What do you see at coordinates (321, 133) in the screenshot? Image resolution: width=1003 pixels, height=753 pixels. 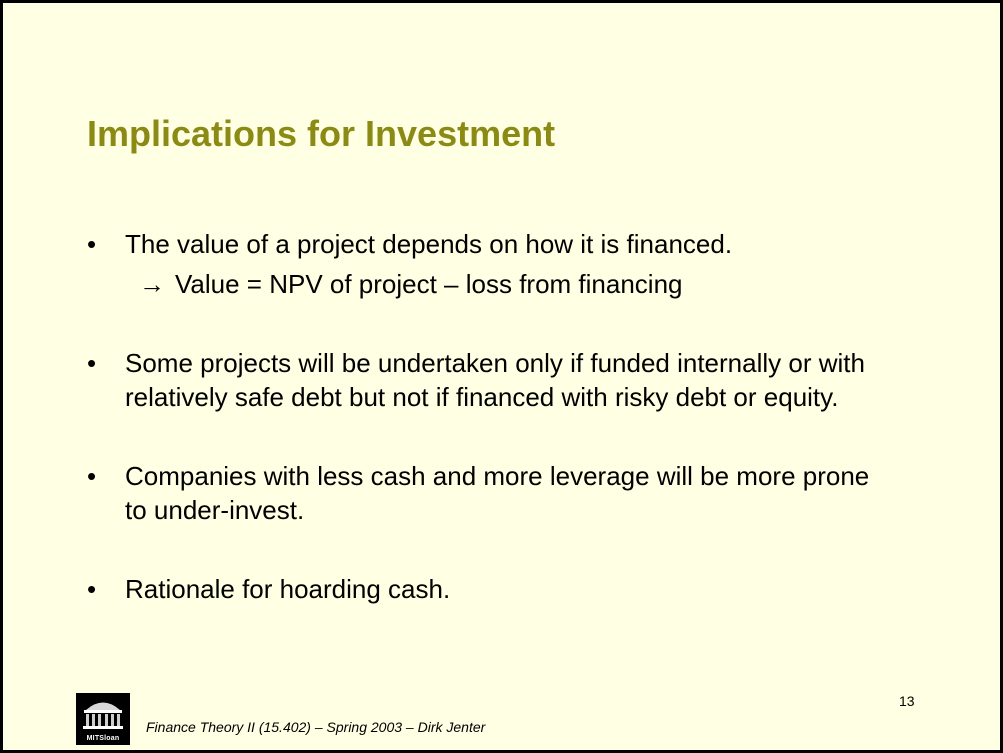 I see `slide-title: Implications for Investment` at bounding box center [321, 133].